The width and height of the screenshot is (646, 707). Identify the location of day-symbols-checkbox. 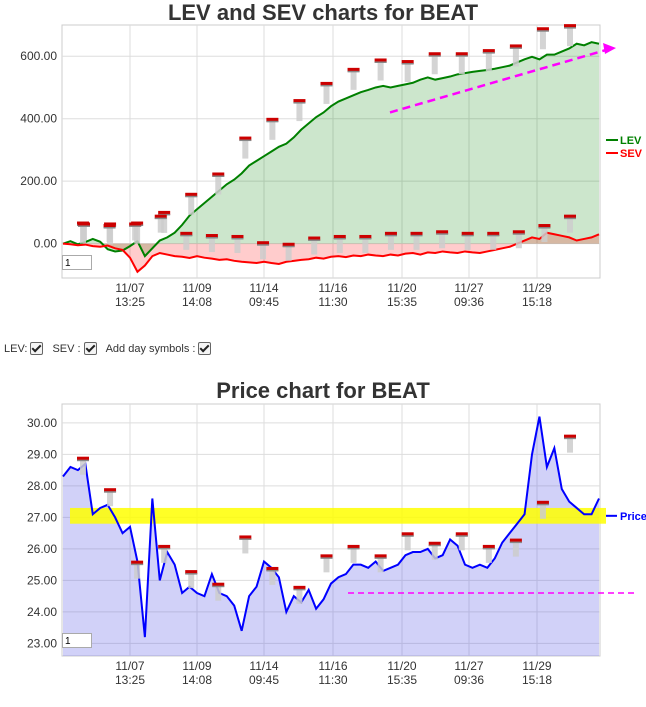
(205, 348).